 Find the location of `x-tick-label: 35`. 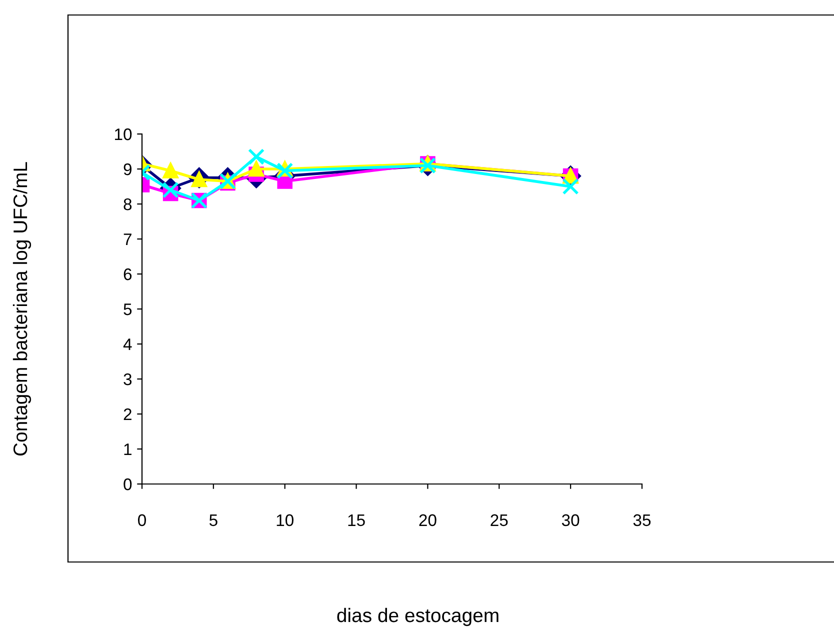

x-tick-label: 35 is located at coordinates (642, 520).